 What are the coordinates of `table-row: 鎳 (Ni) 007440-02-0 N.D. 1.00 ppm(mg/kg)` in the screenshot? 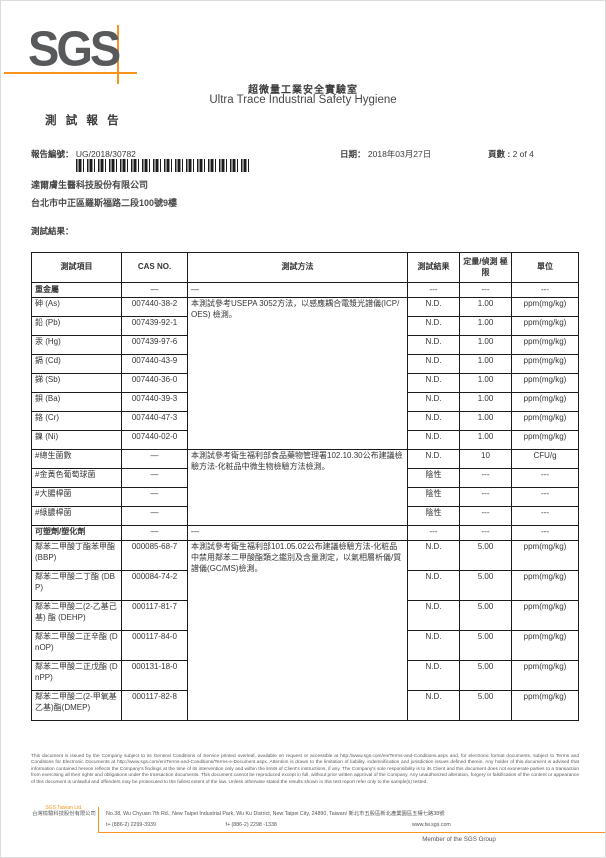 It's located at (305, 439).